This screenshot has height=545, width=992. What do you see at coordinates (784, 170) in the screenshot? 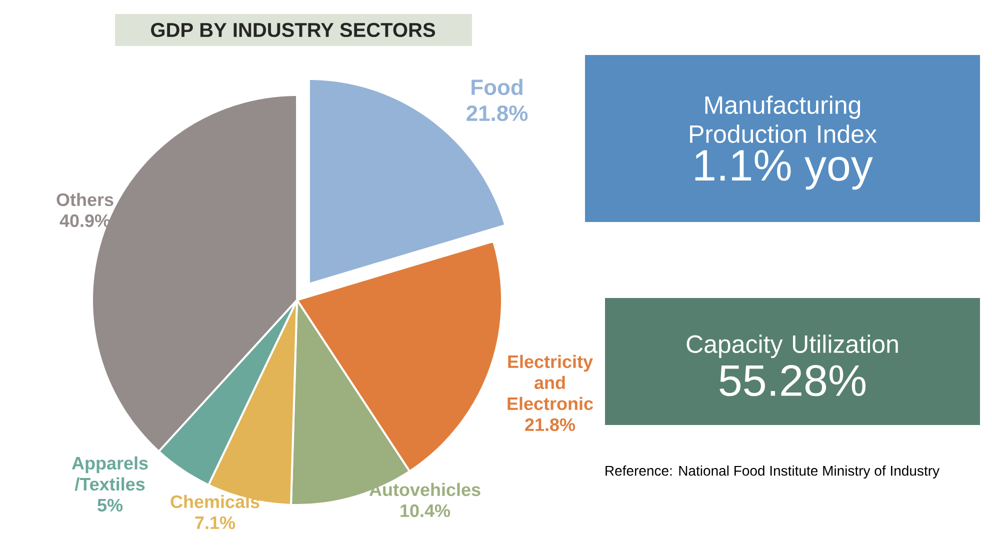
I see `text: 1.1% yoy` at bounding box center [784, 170].